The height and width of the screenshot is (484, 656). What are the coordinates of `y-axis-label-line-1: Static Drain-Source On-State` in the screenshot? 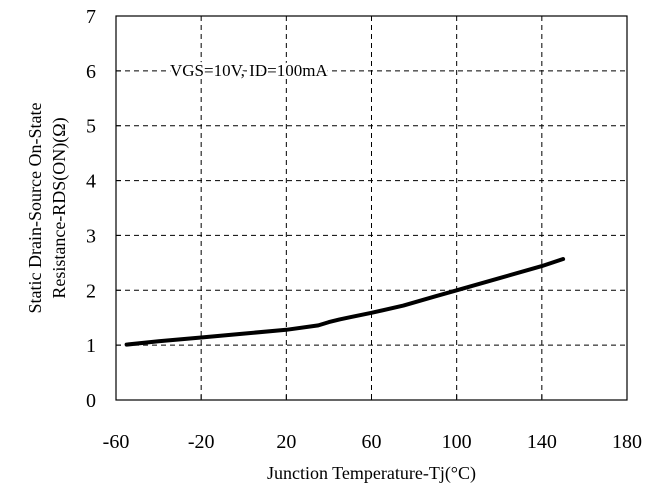 It's located at (35, 208).